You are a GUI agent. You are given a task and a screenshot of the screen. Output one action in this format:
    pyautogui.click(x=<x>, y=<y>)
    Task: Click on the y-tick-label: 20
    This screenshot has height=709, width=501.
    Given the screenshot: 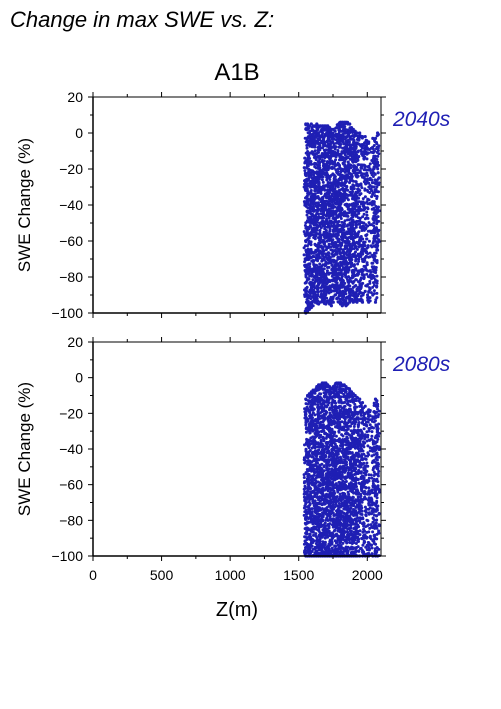 What is the action you would take?
    pyautogui.click(x=75, y=97)
    